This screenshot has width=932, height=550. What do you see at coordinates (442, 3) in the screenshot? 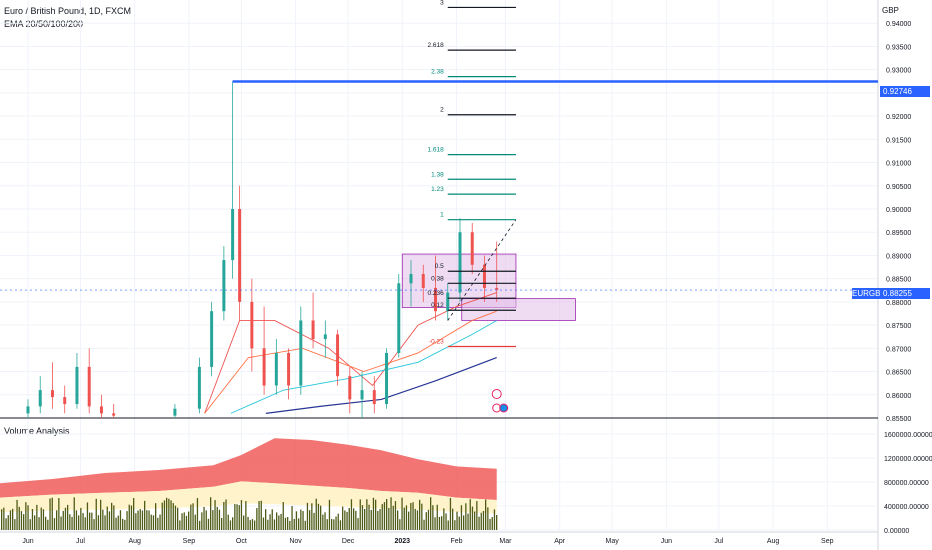
I see `fib-level-label: 3` at bounding box center [442, 3].